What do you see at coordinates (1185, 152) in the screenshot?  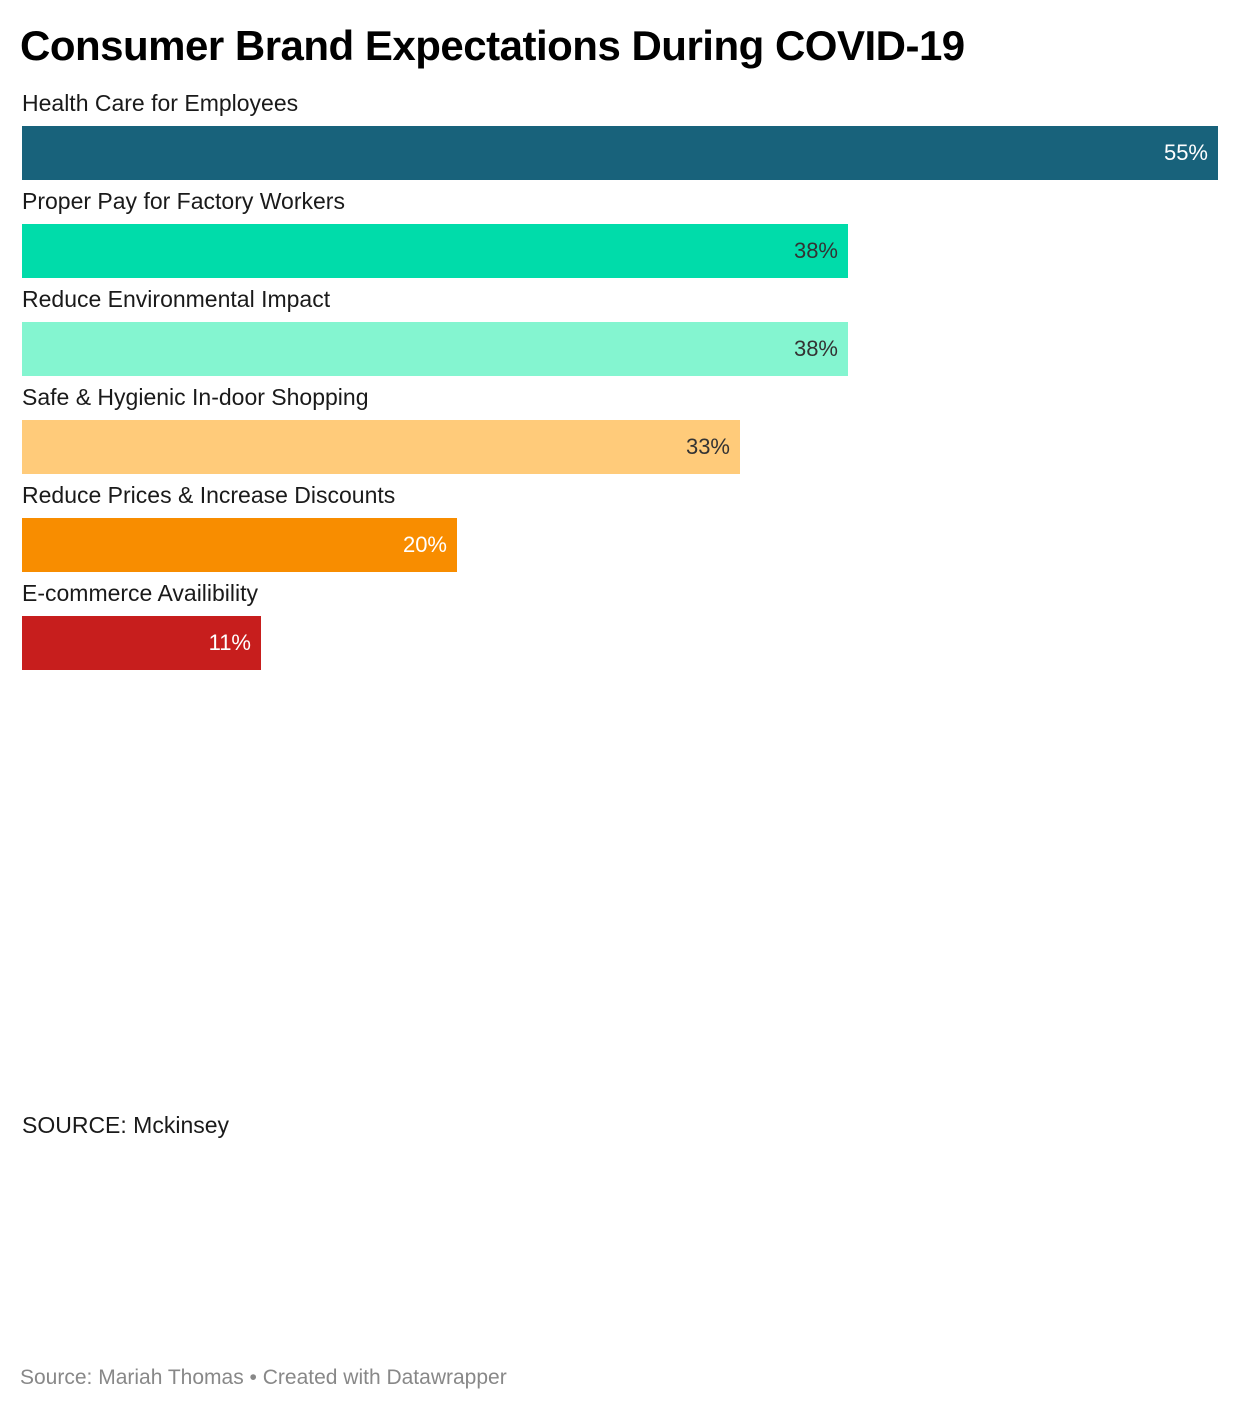 I see `bar-value-label: 55%` at bounding box center [1185, 152].